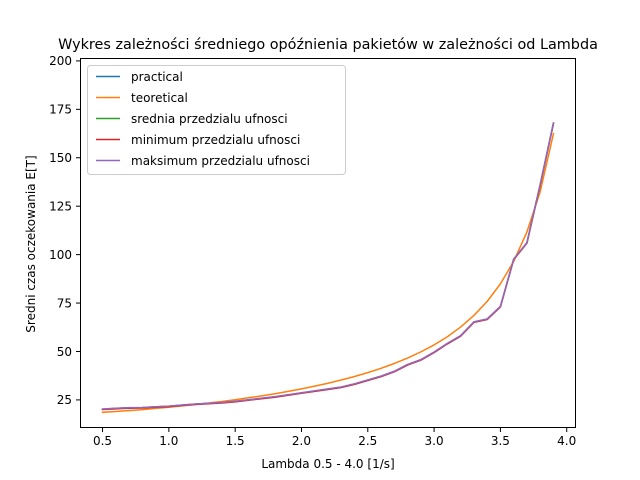 This screenshot has width=640, height=480. I want to click on y-tick-label: 150, so click(60, 158).